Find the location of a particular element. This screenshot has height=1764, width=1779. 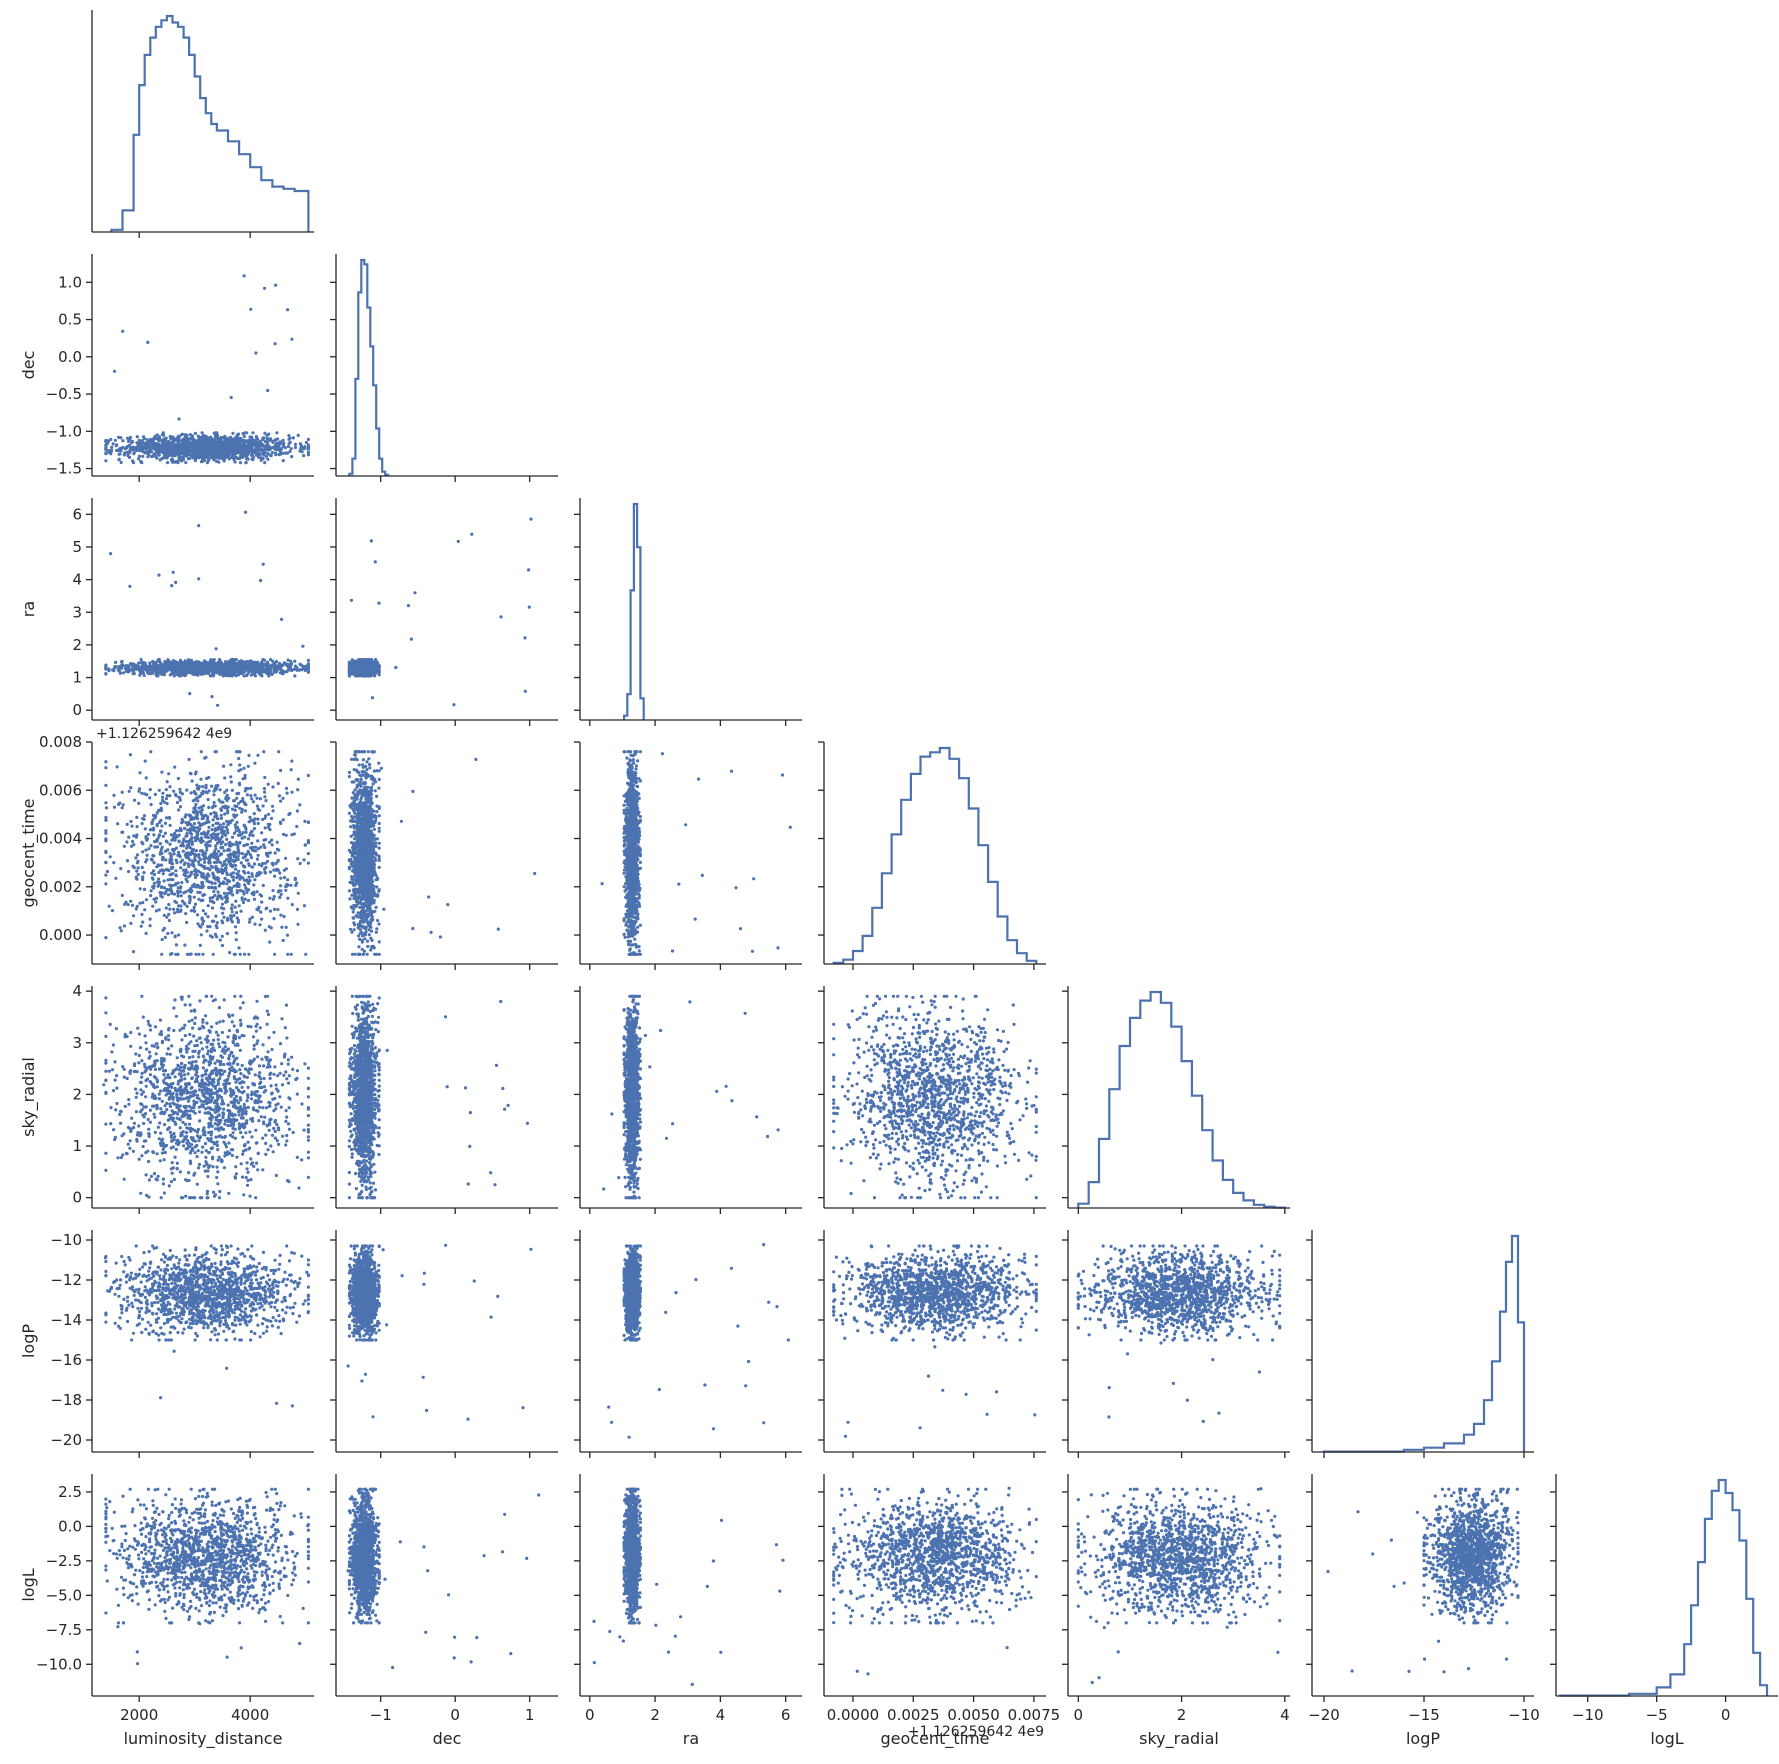

histogram-luminosity_distance is located at coordinates (209, 124).